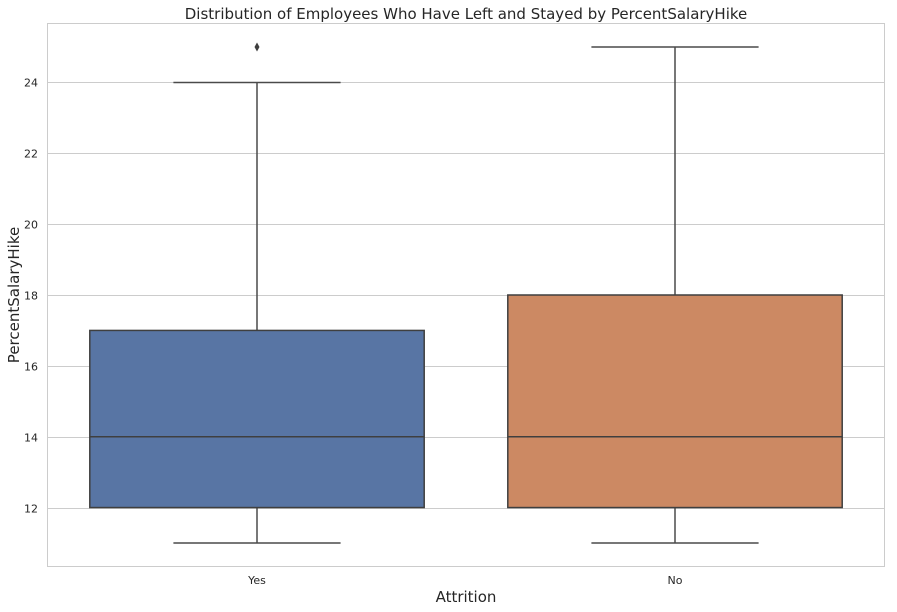 This screenshot has height=612, width=897. I want to click on x-tick-label: Yes, so click(256, 580).